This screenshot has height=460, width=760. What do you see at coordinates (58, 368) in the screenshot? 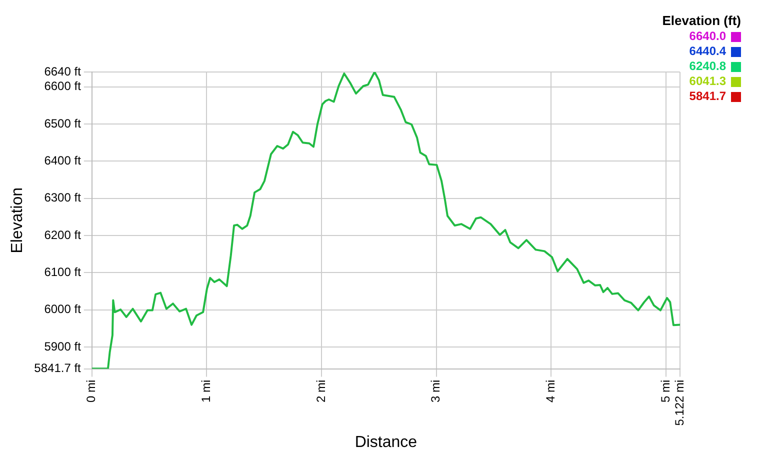
I see `y-tick-label: 5841.7 ft` at bounding box center [58, 368].